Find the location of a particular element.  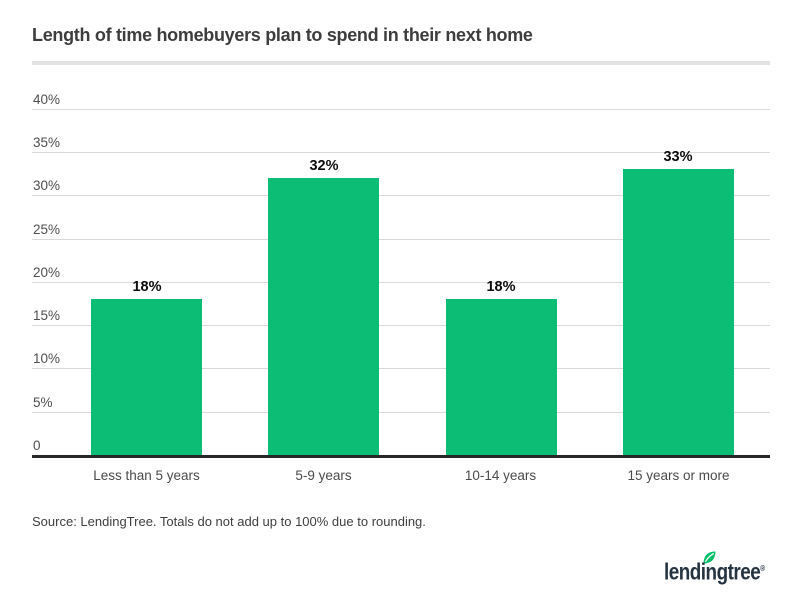

logo-text: lendingtree® is located at coordinates (714, 570).